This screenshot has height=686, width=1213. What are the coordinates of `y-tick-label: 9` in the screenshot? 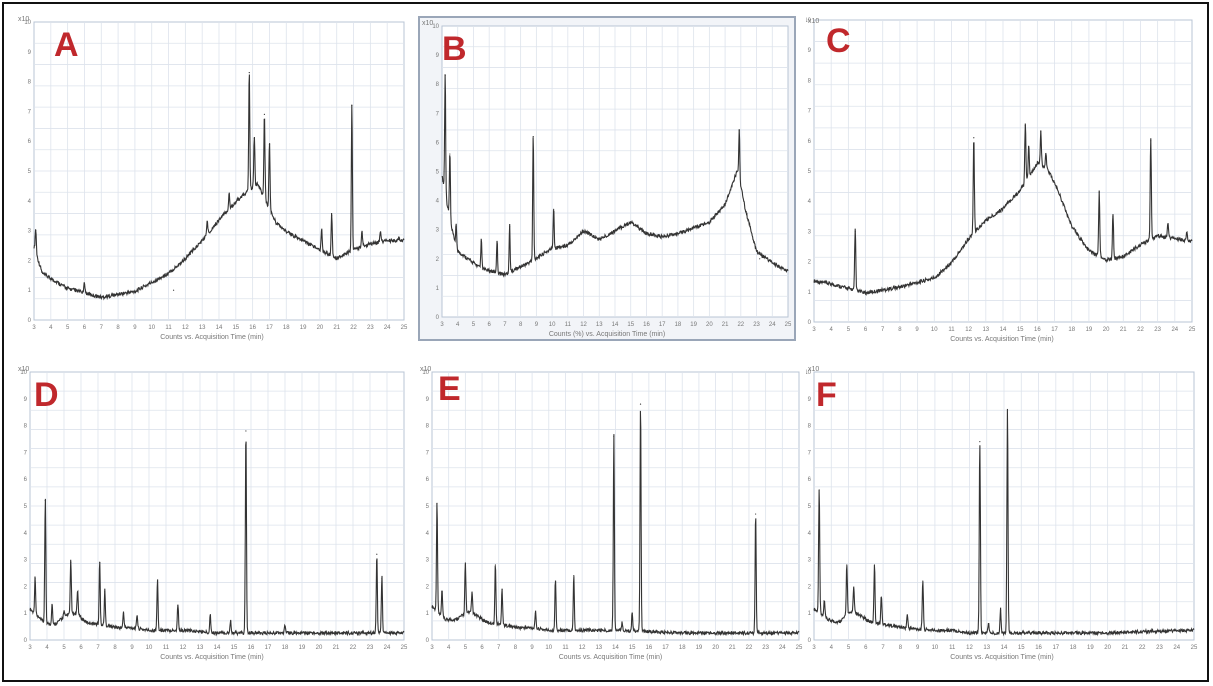 It's located at (810, 400).